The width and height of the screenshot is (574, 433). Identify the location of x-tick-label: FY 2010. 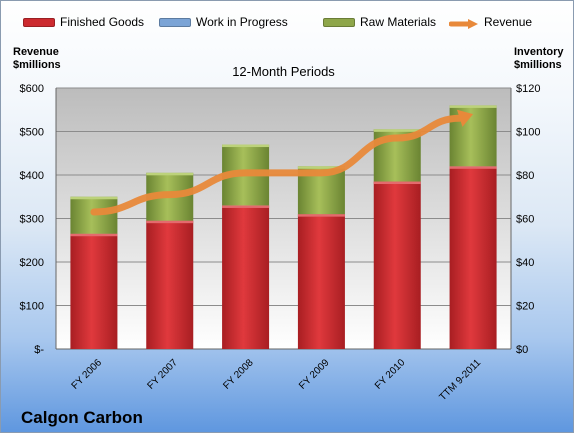
(390, 374).